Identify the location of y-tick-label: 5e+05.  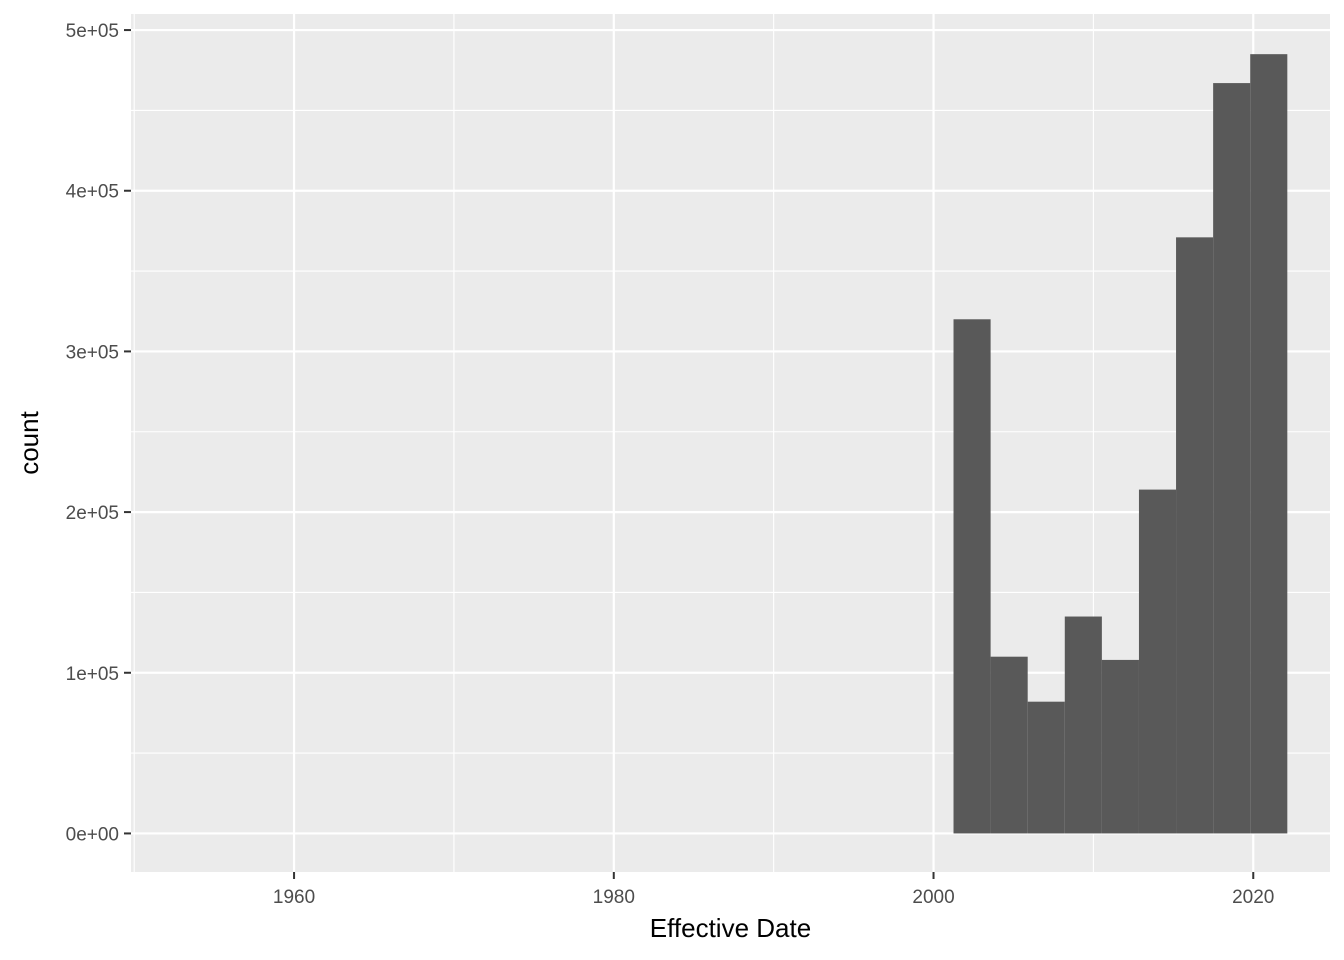
(92, 31).